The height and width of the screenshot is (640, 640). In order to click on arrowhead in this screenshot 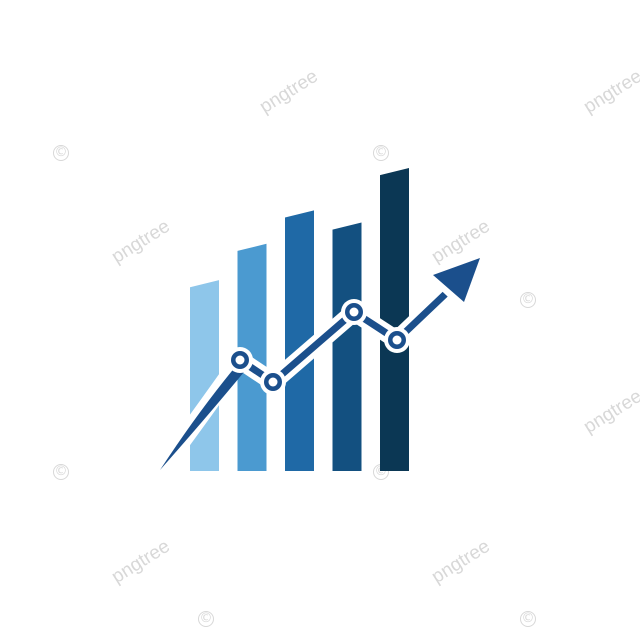, I will do `click(456, 280)`.